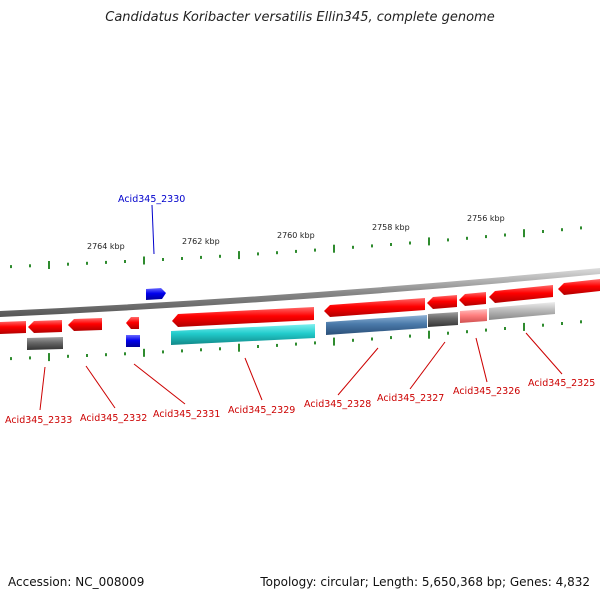 This screenshot has height=600, width=600. I want to click on inner-scale-ticks, so click(296, 341).